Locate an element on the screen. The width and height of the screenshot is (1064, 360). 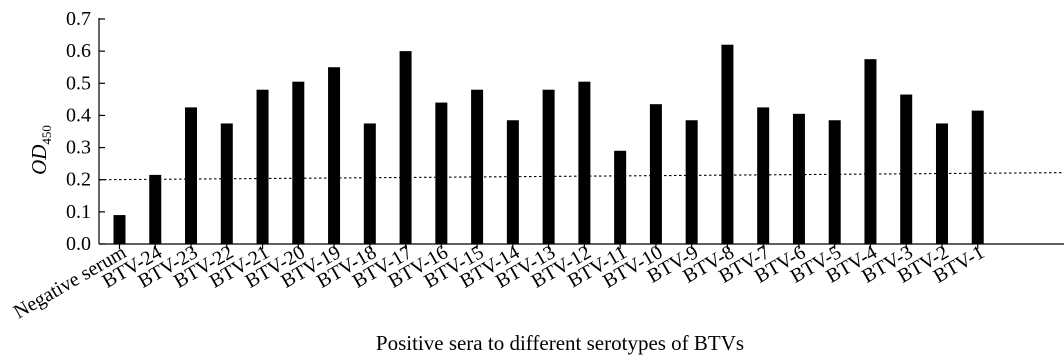
y-tick-label: 0.4 is located at coordinates (78, 115).